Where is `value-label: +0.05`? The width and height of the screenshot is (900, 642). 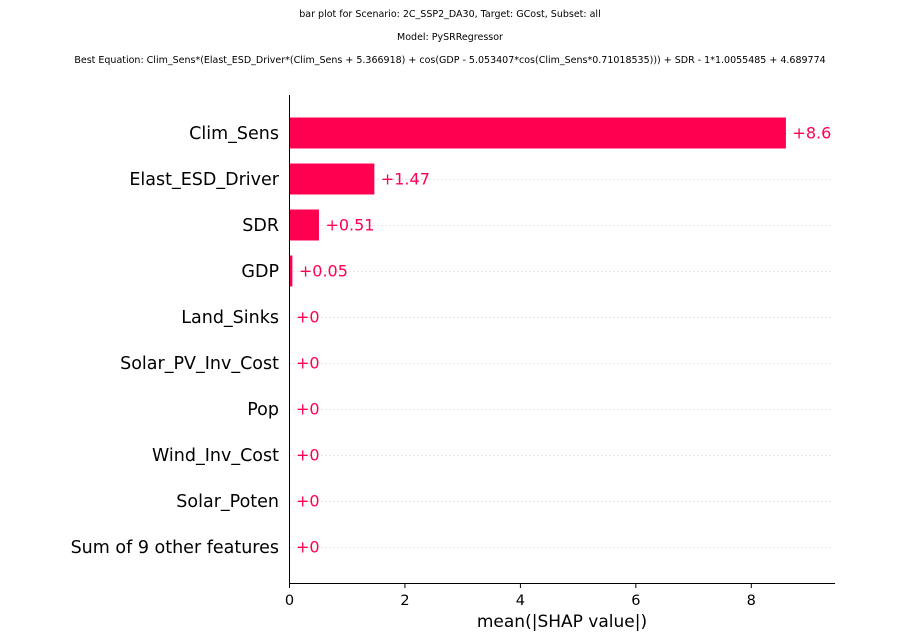 value-label: +0.05 is located at coordinates (323, 271).